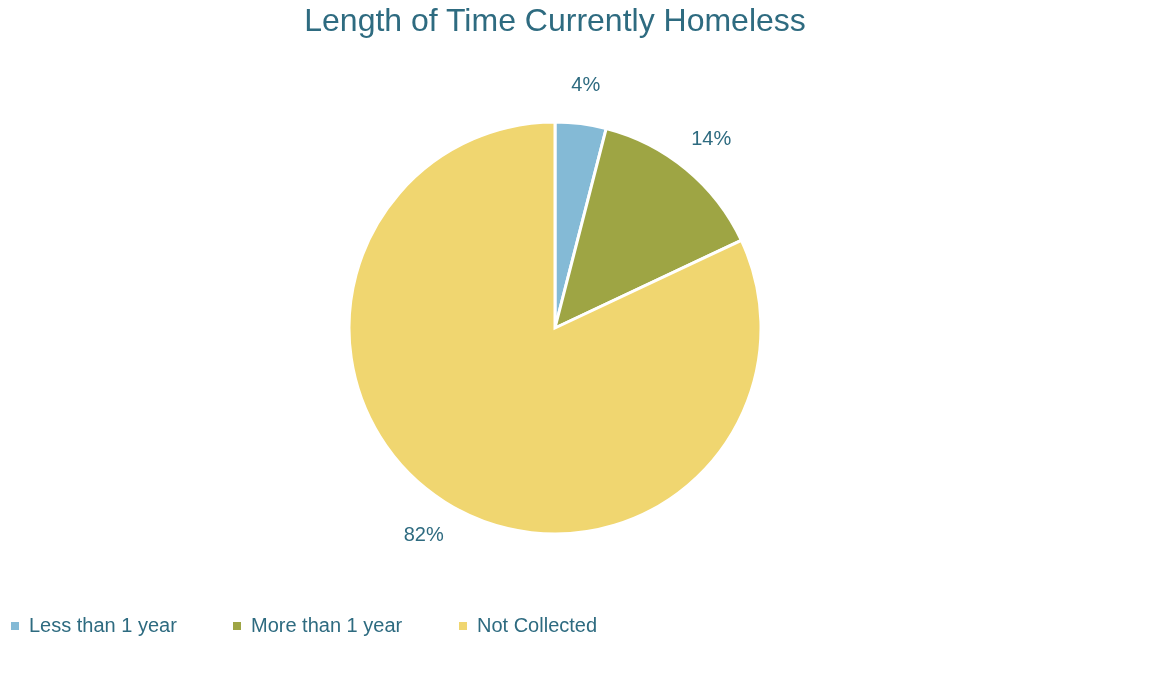  I want to click on legend-label: Not Collected, so click(537, 625).